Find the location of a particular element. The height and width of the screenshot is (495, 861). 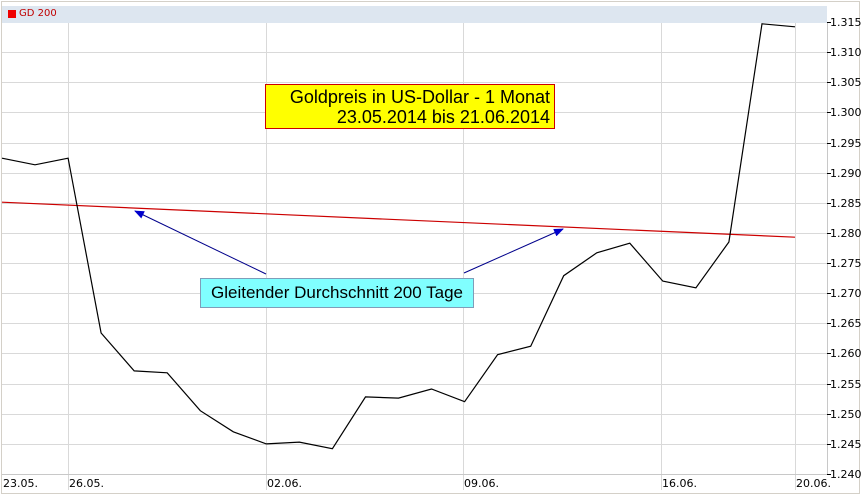

y-tick-label: 1.280 is located at coordinates (845, 233).